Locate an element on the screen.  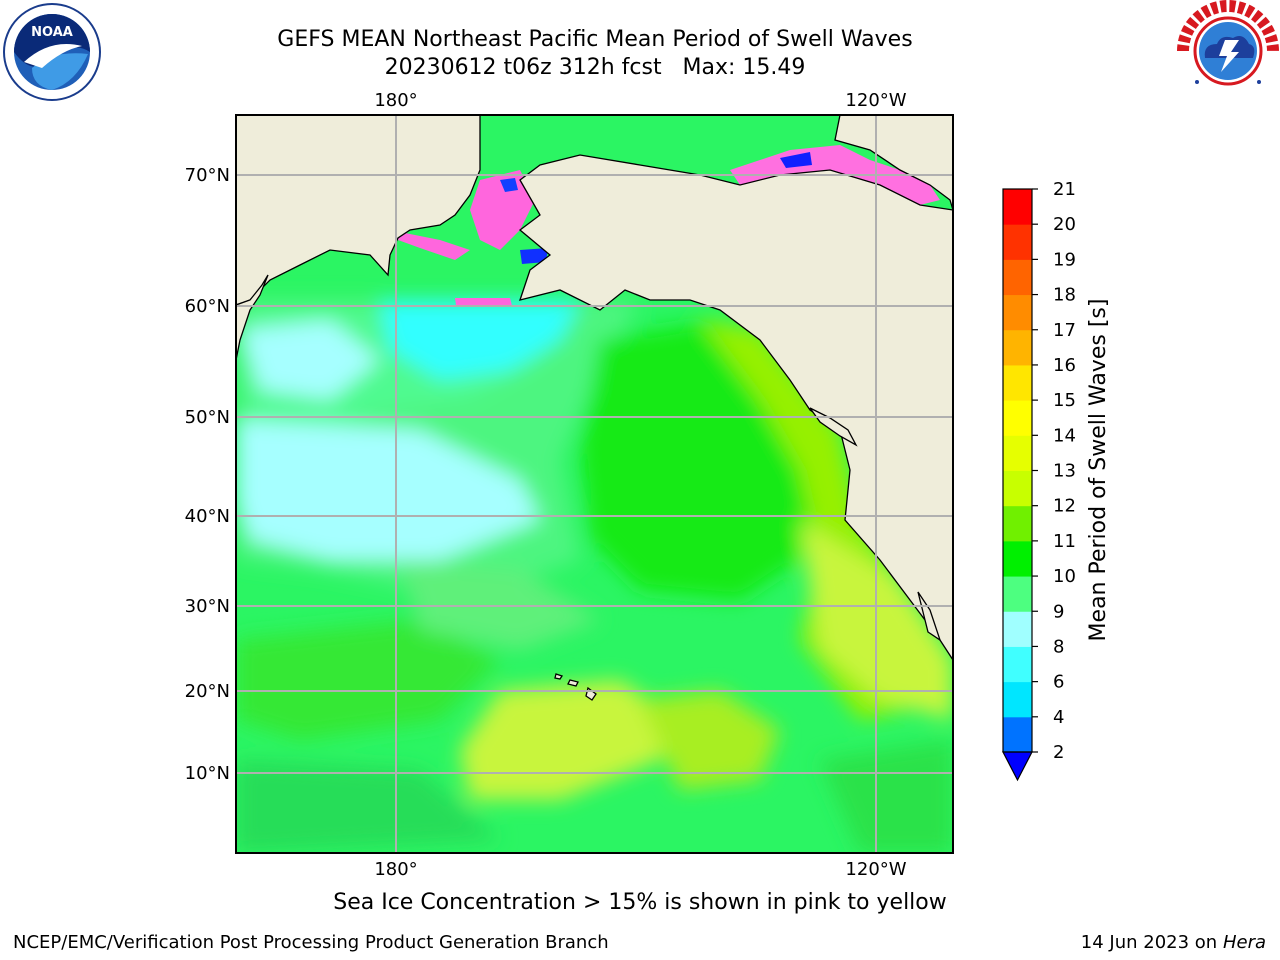
colorbar-tick-label: 6 is located at coordinates (1058, 682).